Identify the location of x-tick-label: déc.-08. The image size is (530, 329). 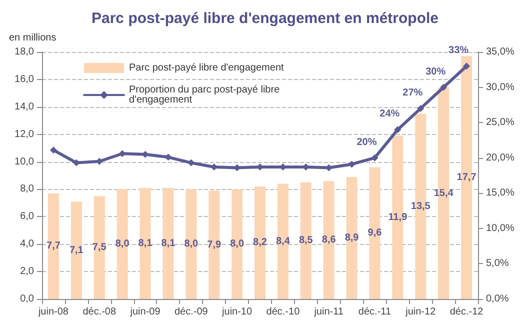
(99, 312).